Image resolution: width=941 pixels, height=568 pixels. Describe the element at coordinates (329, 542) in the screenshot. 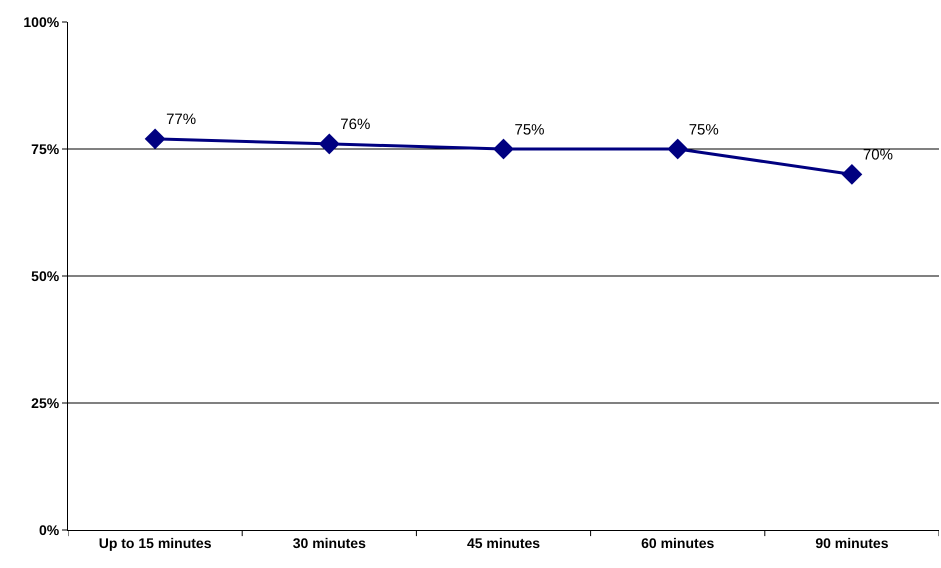

I see `x-tick-label: 30 minutes` at that location.